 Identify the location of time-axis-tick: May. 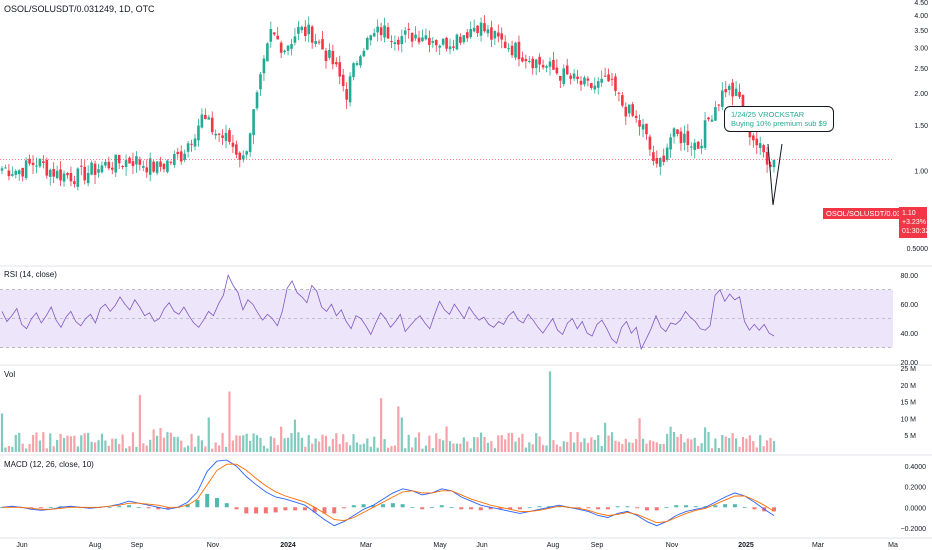
(440, 545).